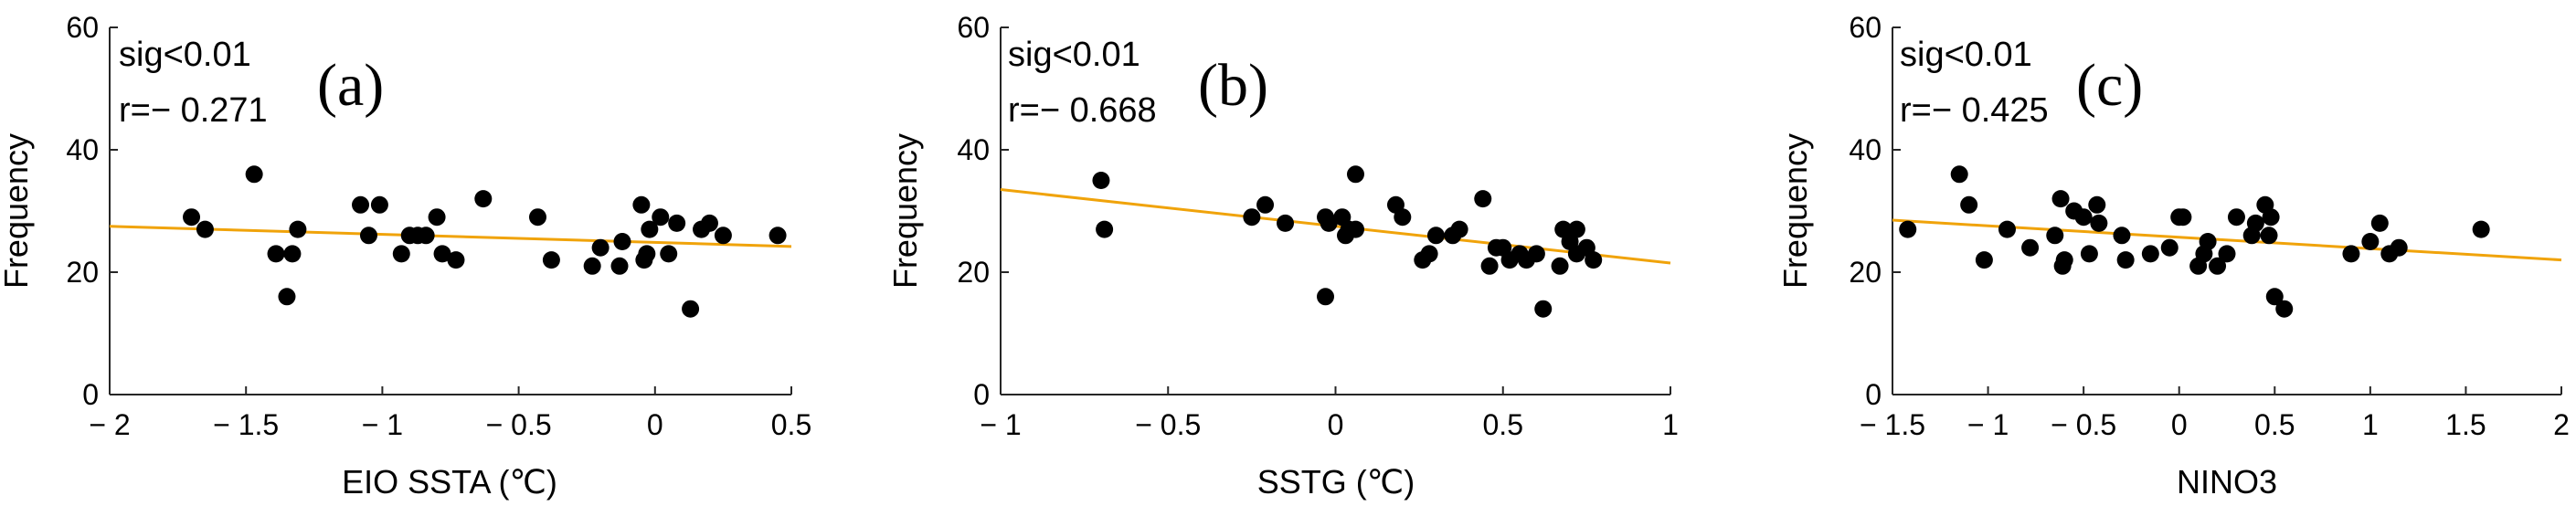  What do you see at coordinates (1000, 424) in the screenshot?
I see `x-tick-label: − 1` at bounding box center [1000, 424].